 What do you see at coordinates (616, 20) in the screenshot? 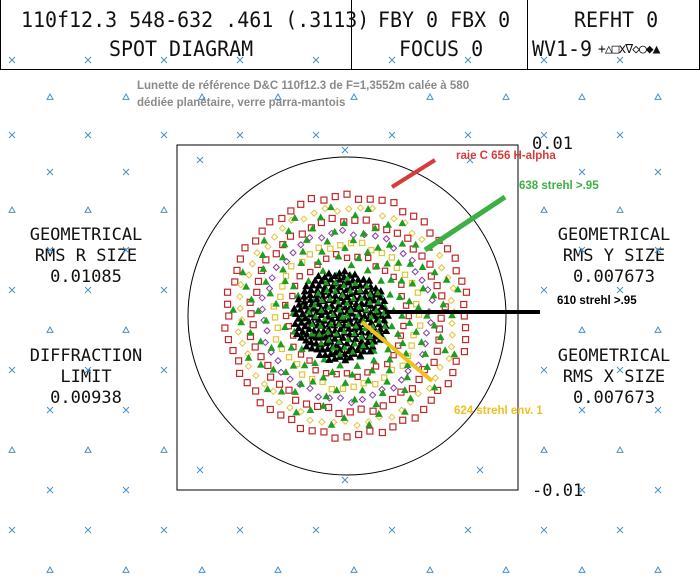
I see `ref-height: REFHT 0` at bounding box center [616, 20].